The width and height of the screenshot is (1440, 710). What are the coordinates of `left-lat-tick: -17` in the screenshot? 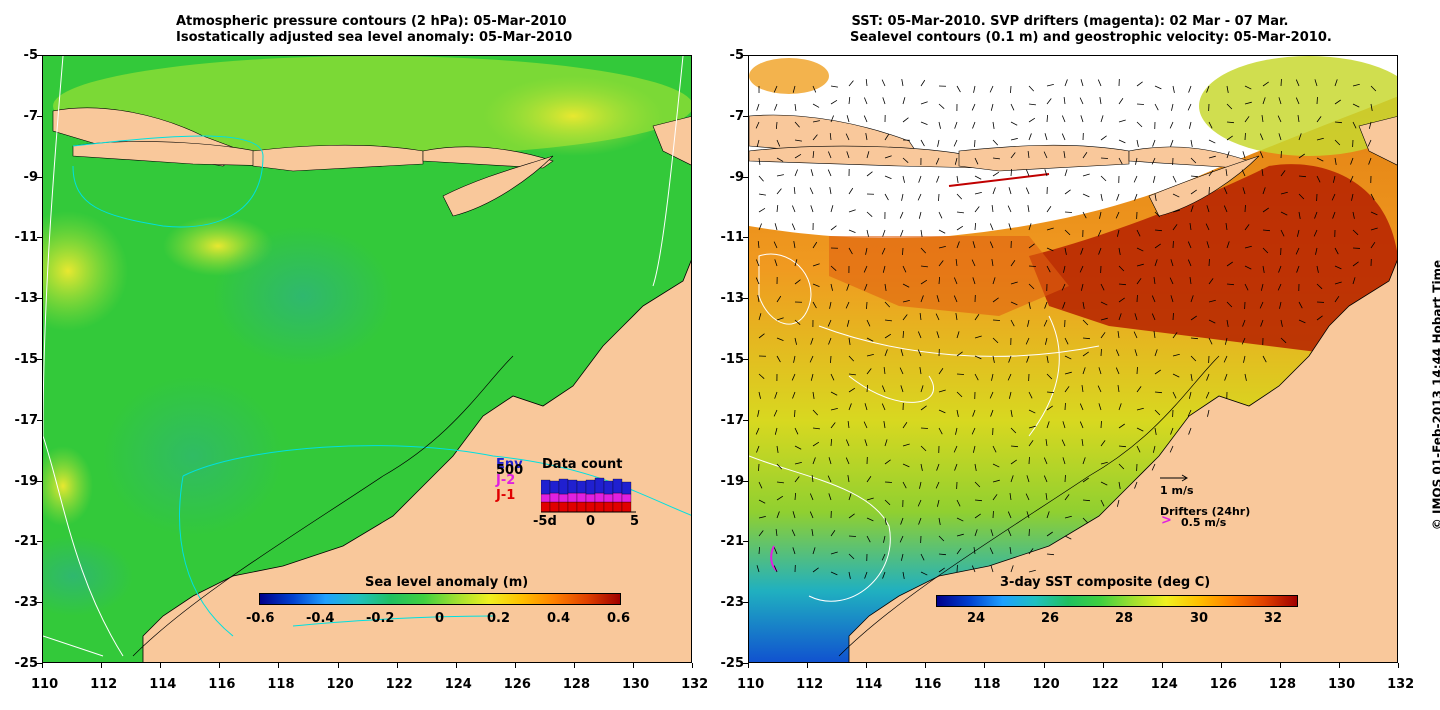 It's located at (26, 420).